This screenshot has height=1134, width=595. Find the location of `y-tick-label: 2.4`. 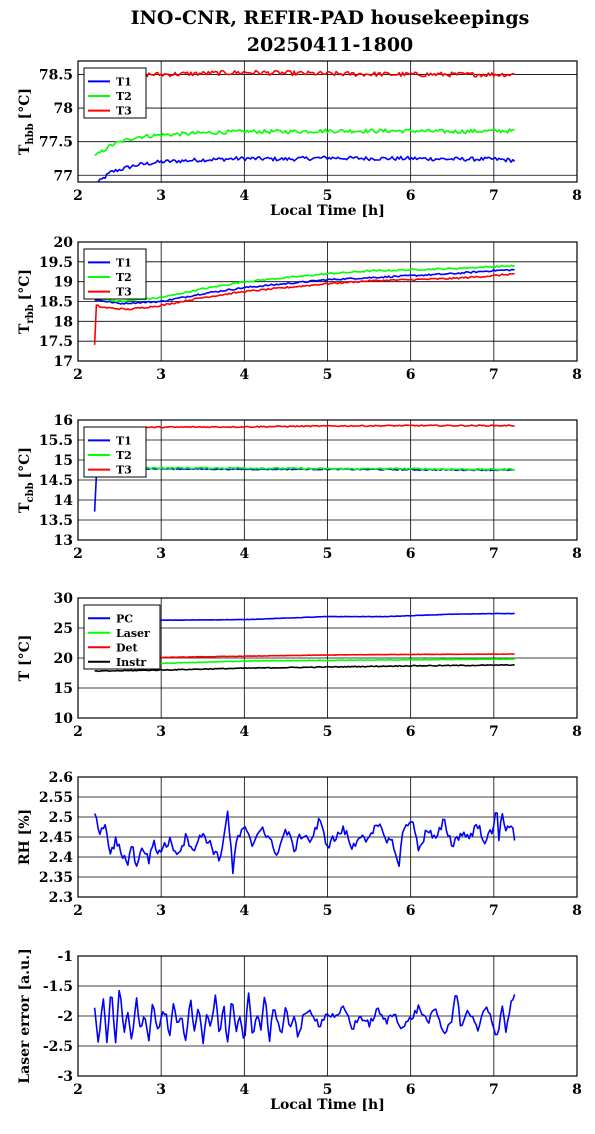

y-tick-label: 2.4 is located at coordinates (61, 858).